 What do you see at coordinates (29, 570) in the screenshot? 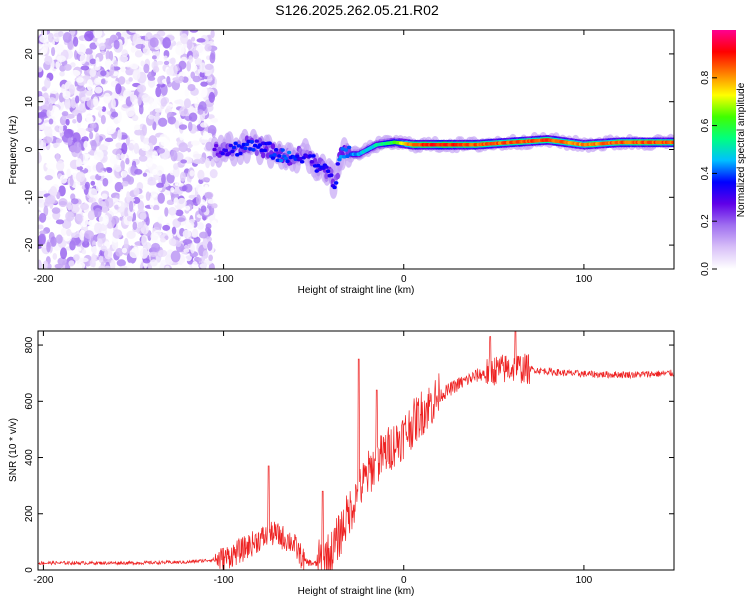
I see `snr-y-tick-label: 0` at bounding box center [29, 570].